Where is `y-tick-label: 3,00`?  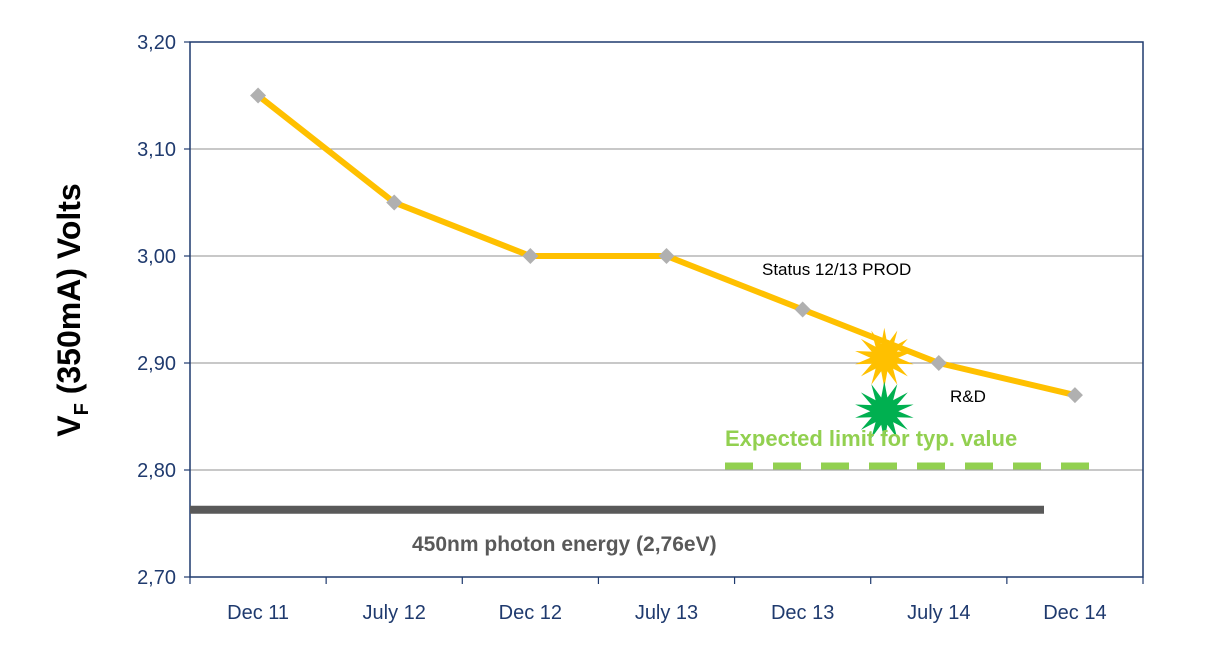 y-tick-label: 3,00 is located at coordinates (156, 257).